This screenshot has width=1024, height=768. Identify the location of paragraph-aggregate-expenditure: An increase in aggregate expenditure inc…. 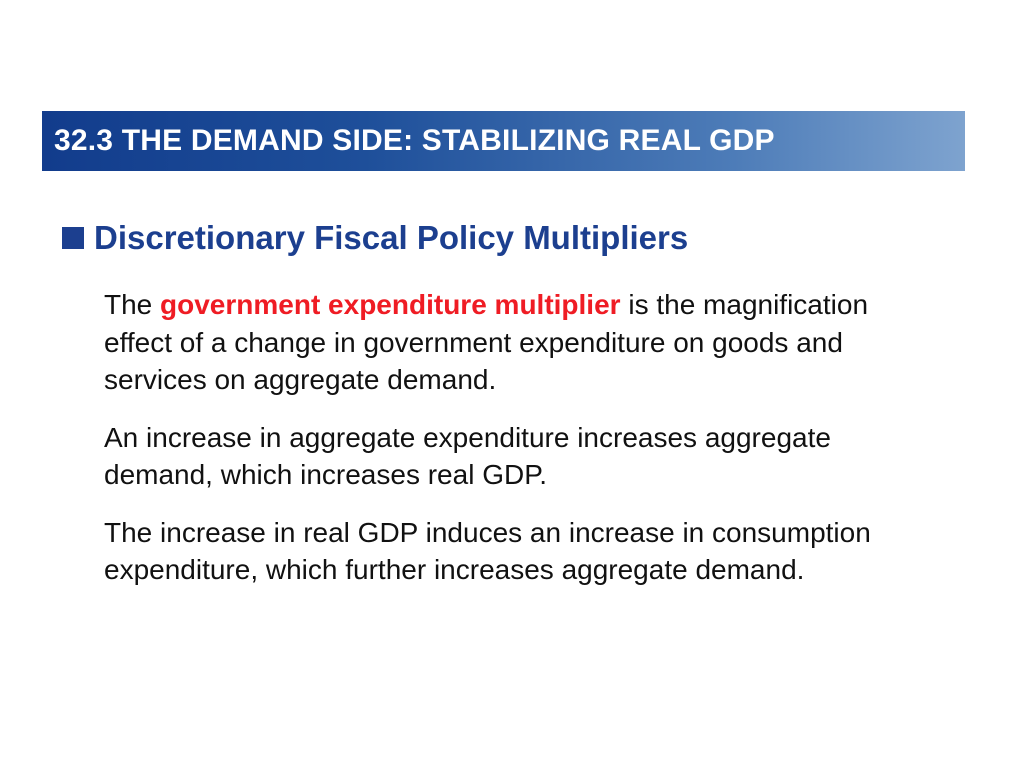
(467, 456).